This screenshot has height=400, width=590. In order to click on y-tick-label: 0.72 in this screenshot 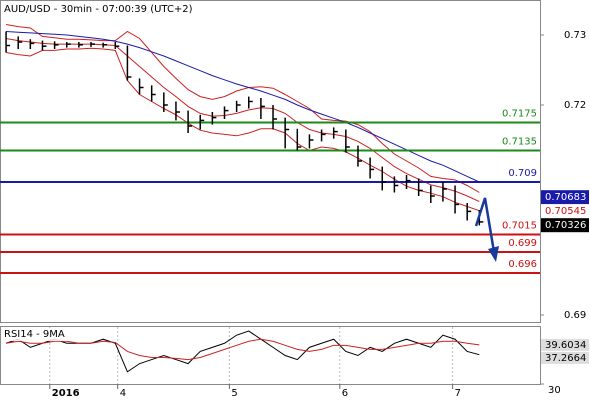, I will do `click(575, 105)`.